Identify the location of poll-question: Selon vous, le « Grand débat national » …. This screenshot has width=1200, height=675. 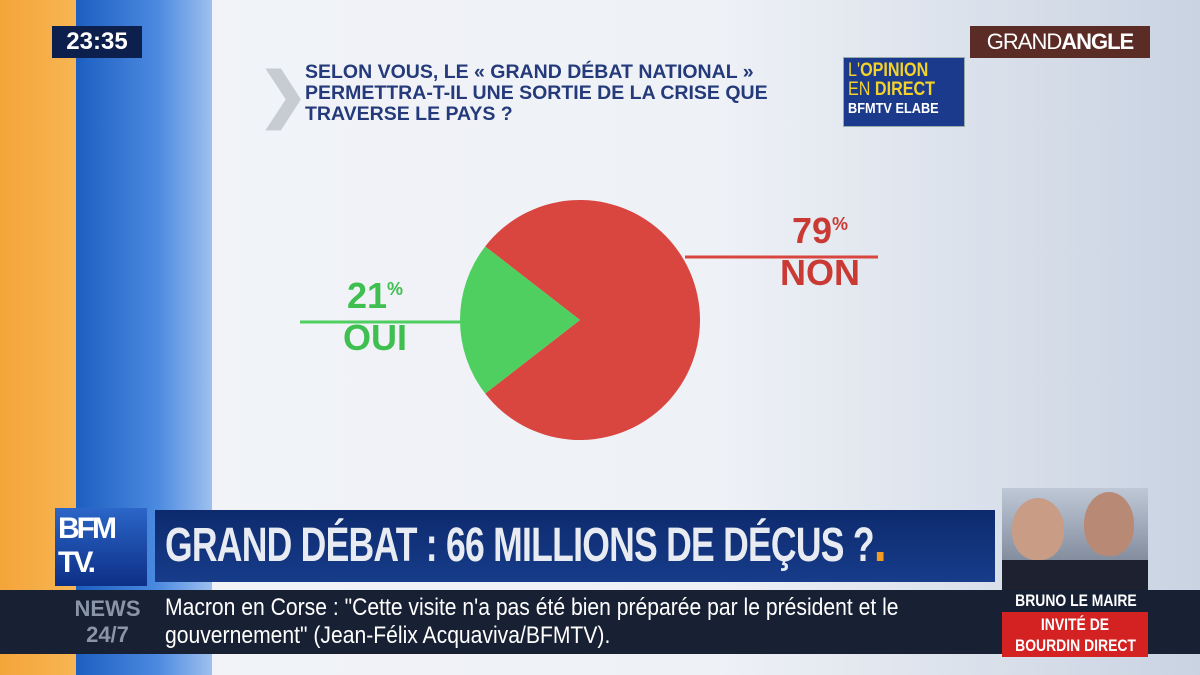
(536, 93).